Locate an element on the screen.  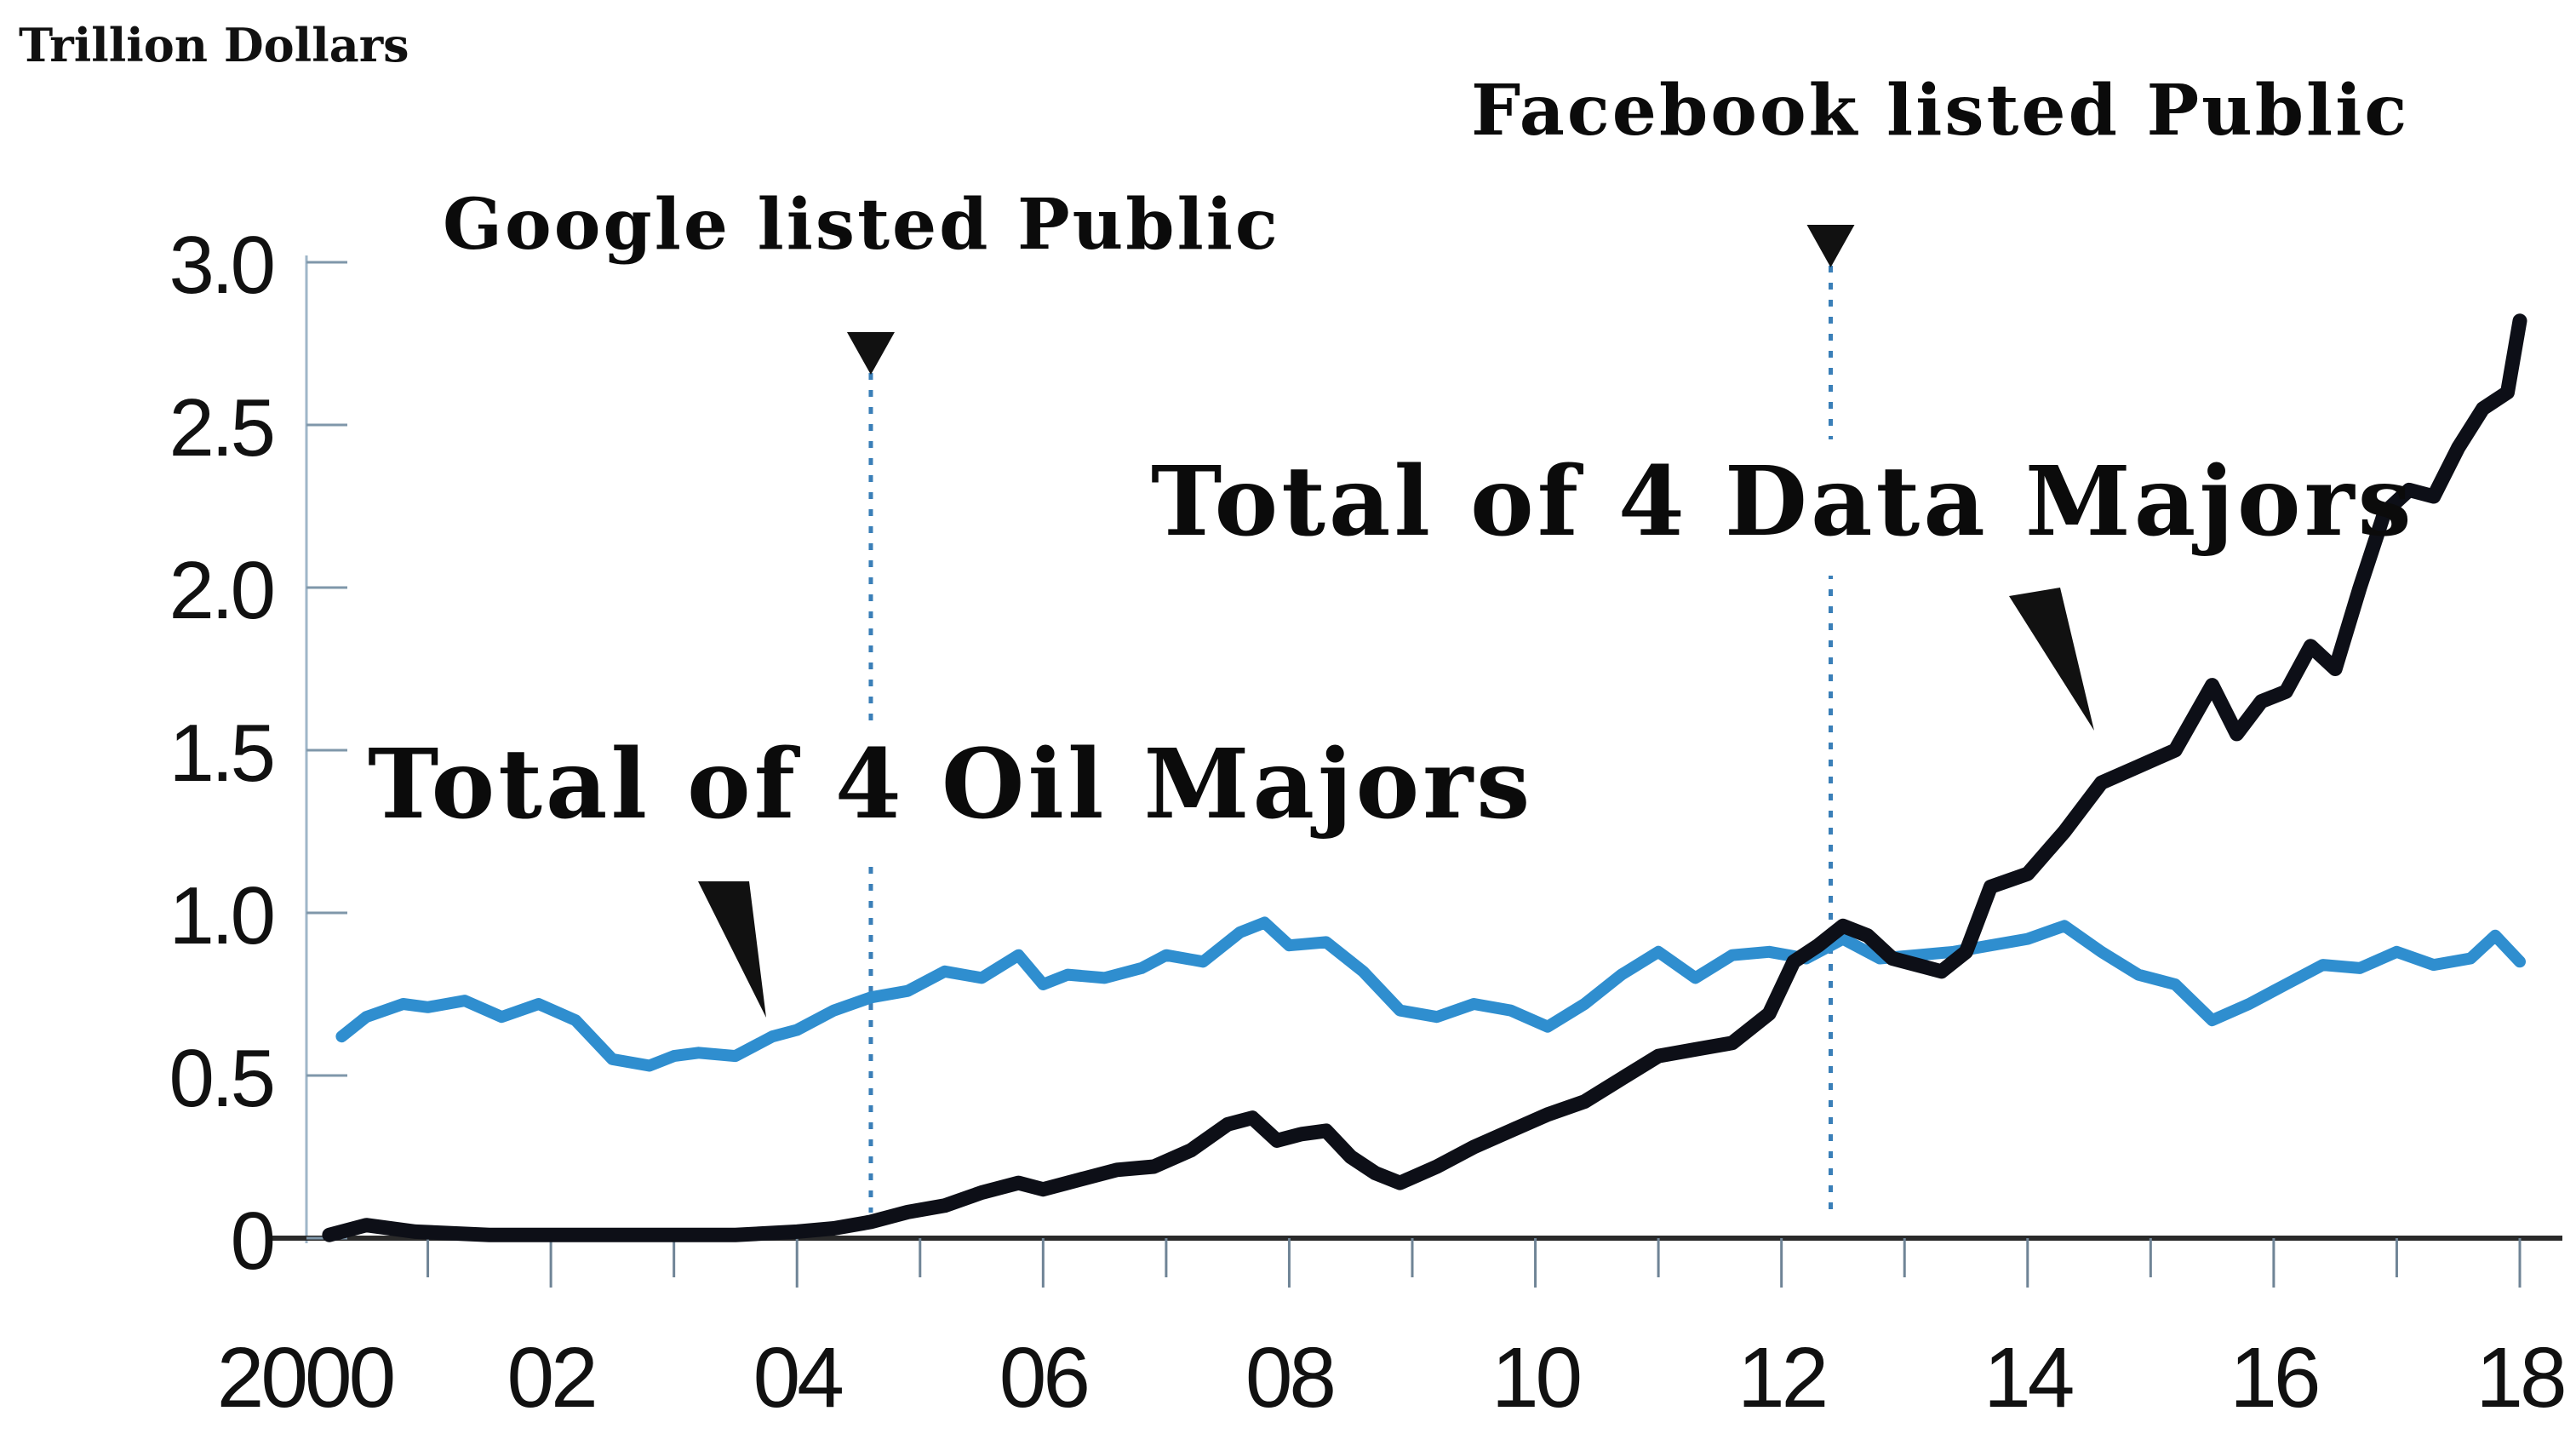
series-label: Total of 4 Data Majors is located at coordinates (1783, 502).